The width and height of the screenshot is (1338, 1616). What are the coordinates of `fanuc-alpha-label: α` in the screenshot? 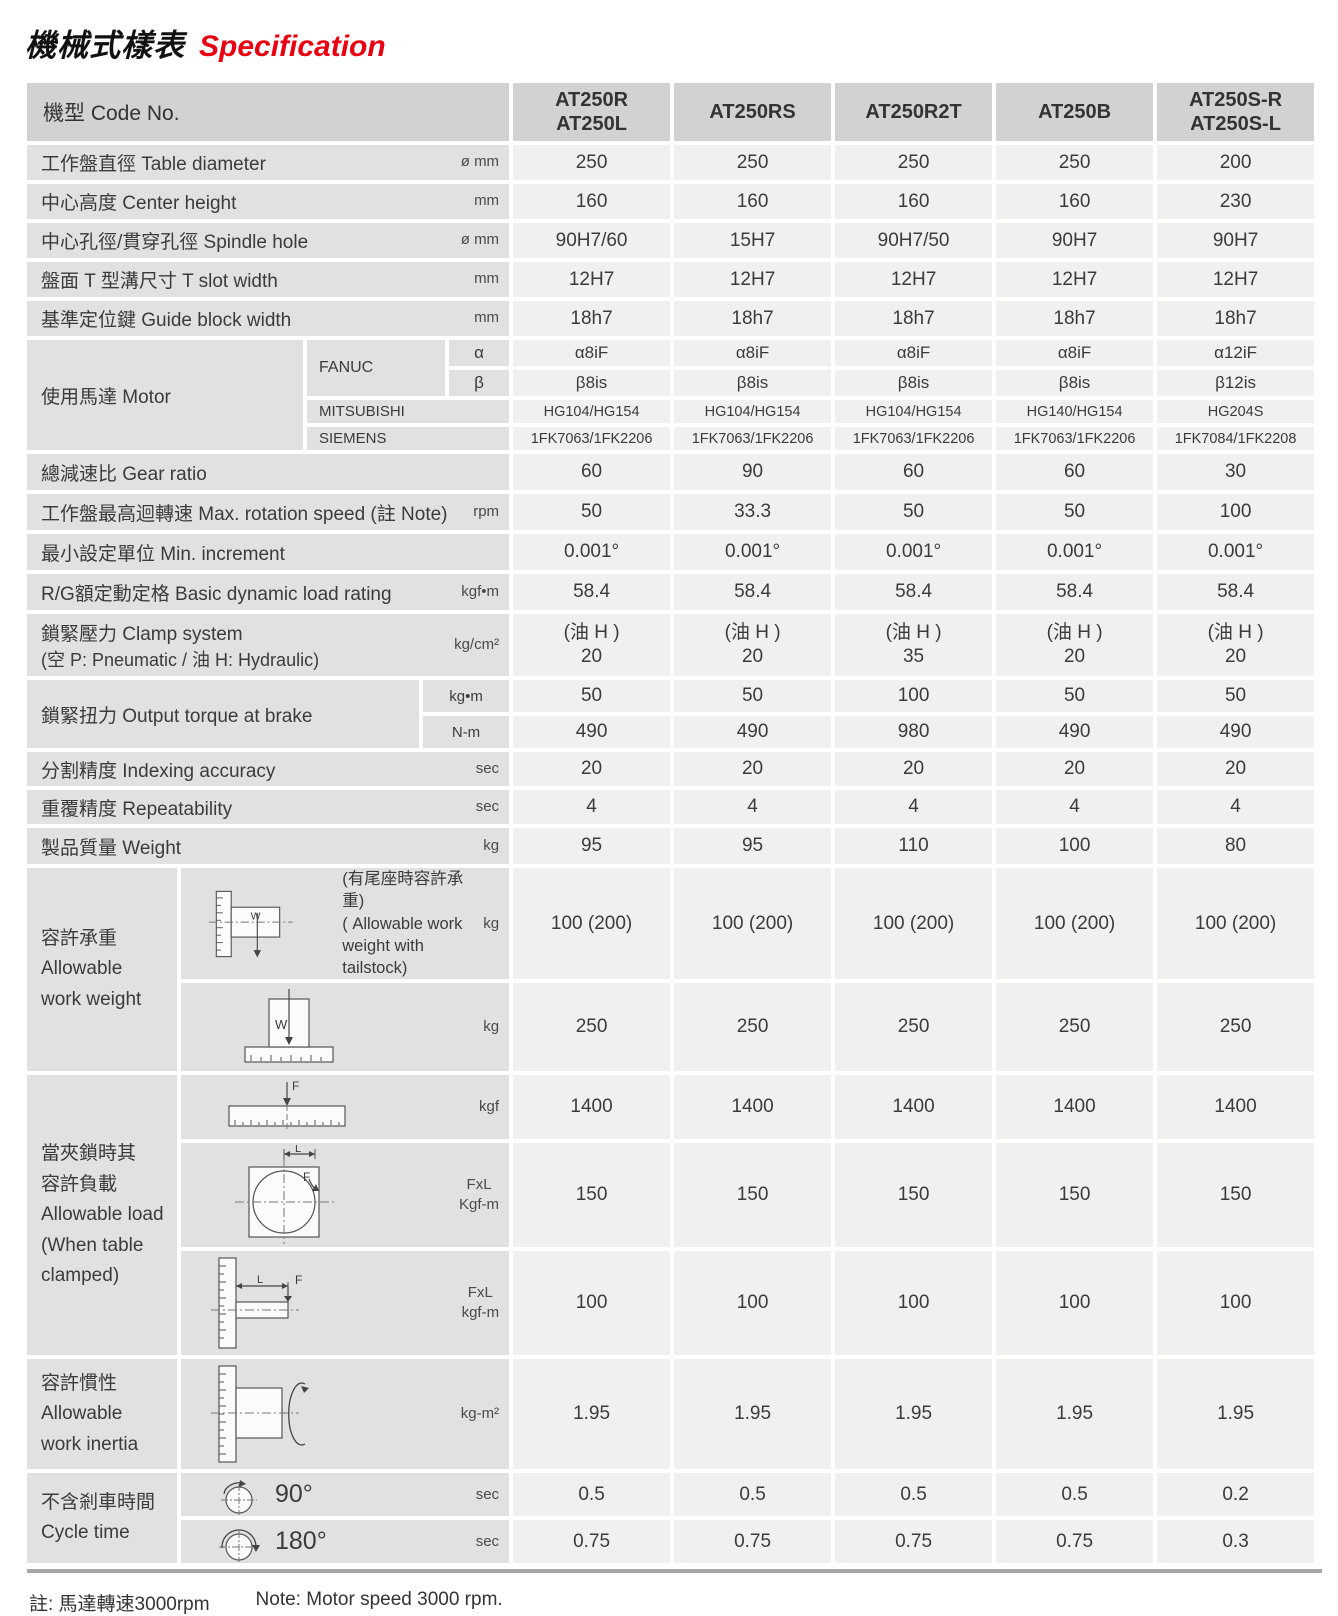 It's located at (479, 353).